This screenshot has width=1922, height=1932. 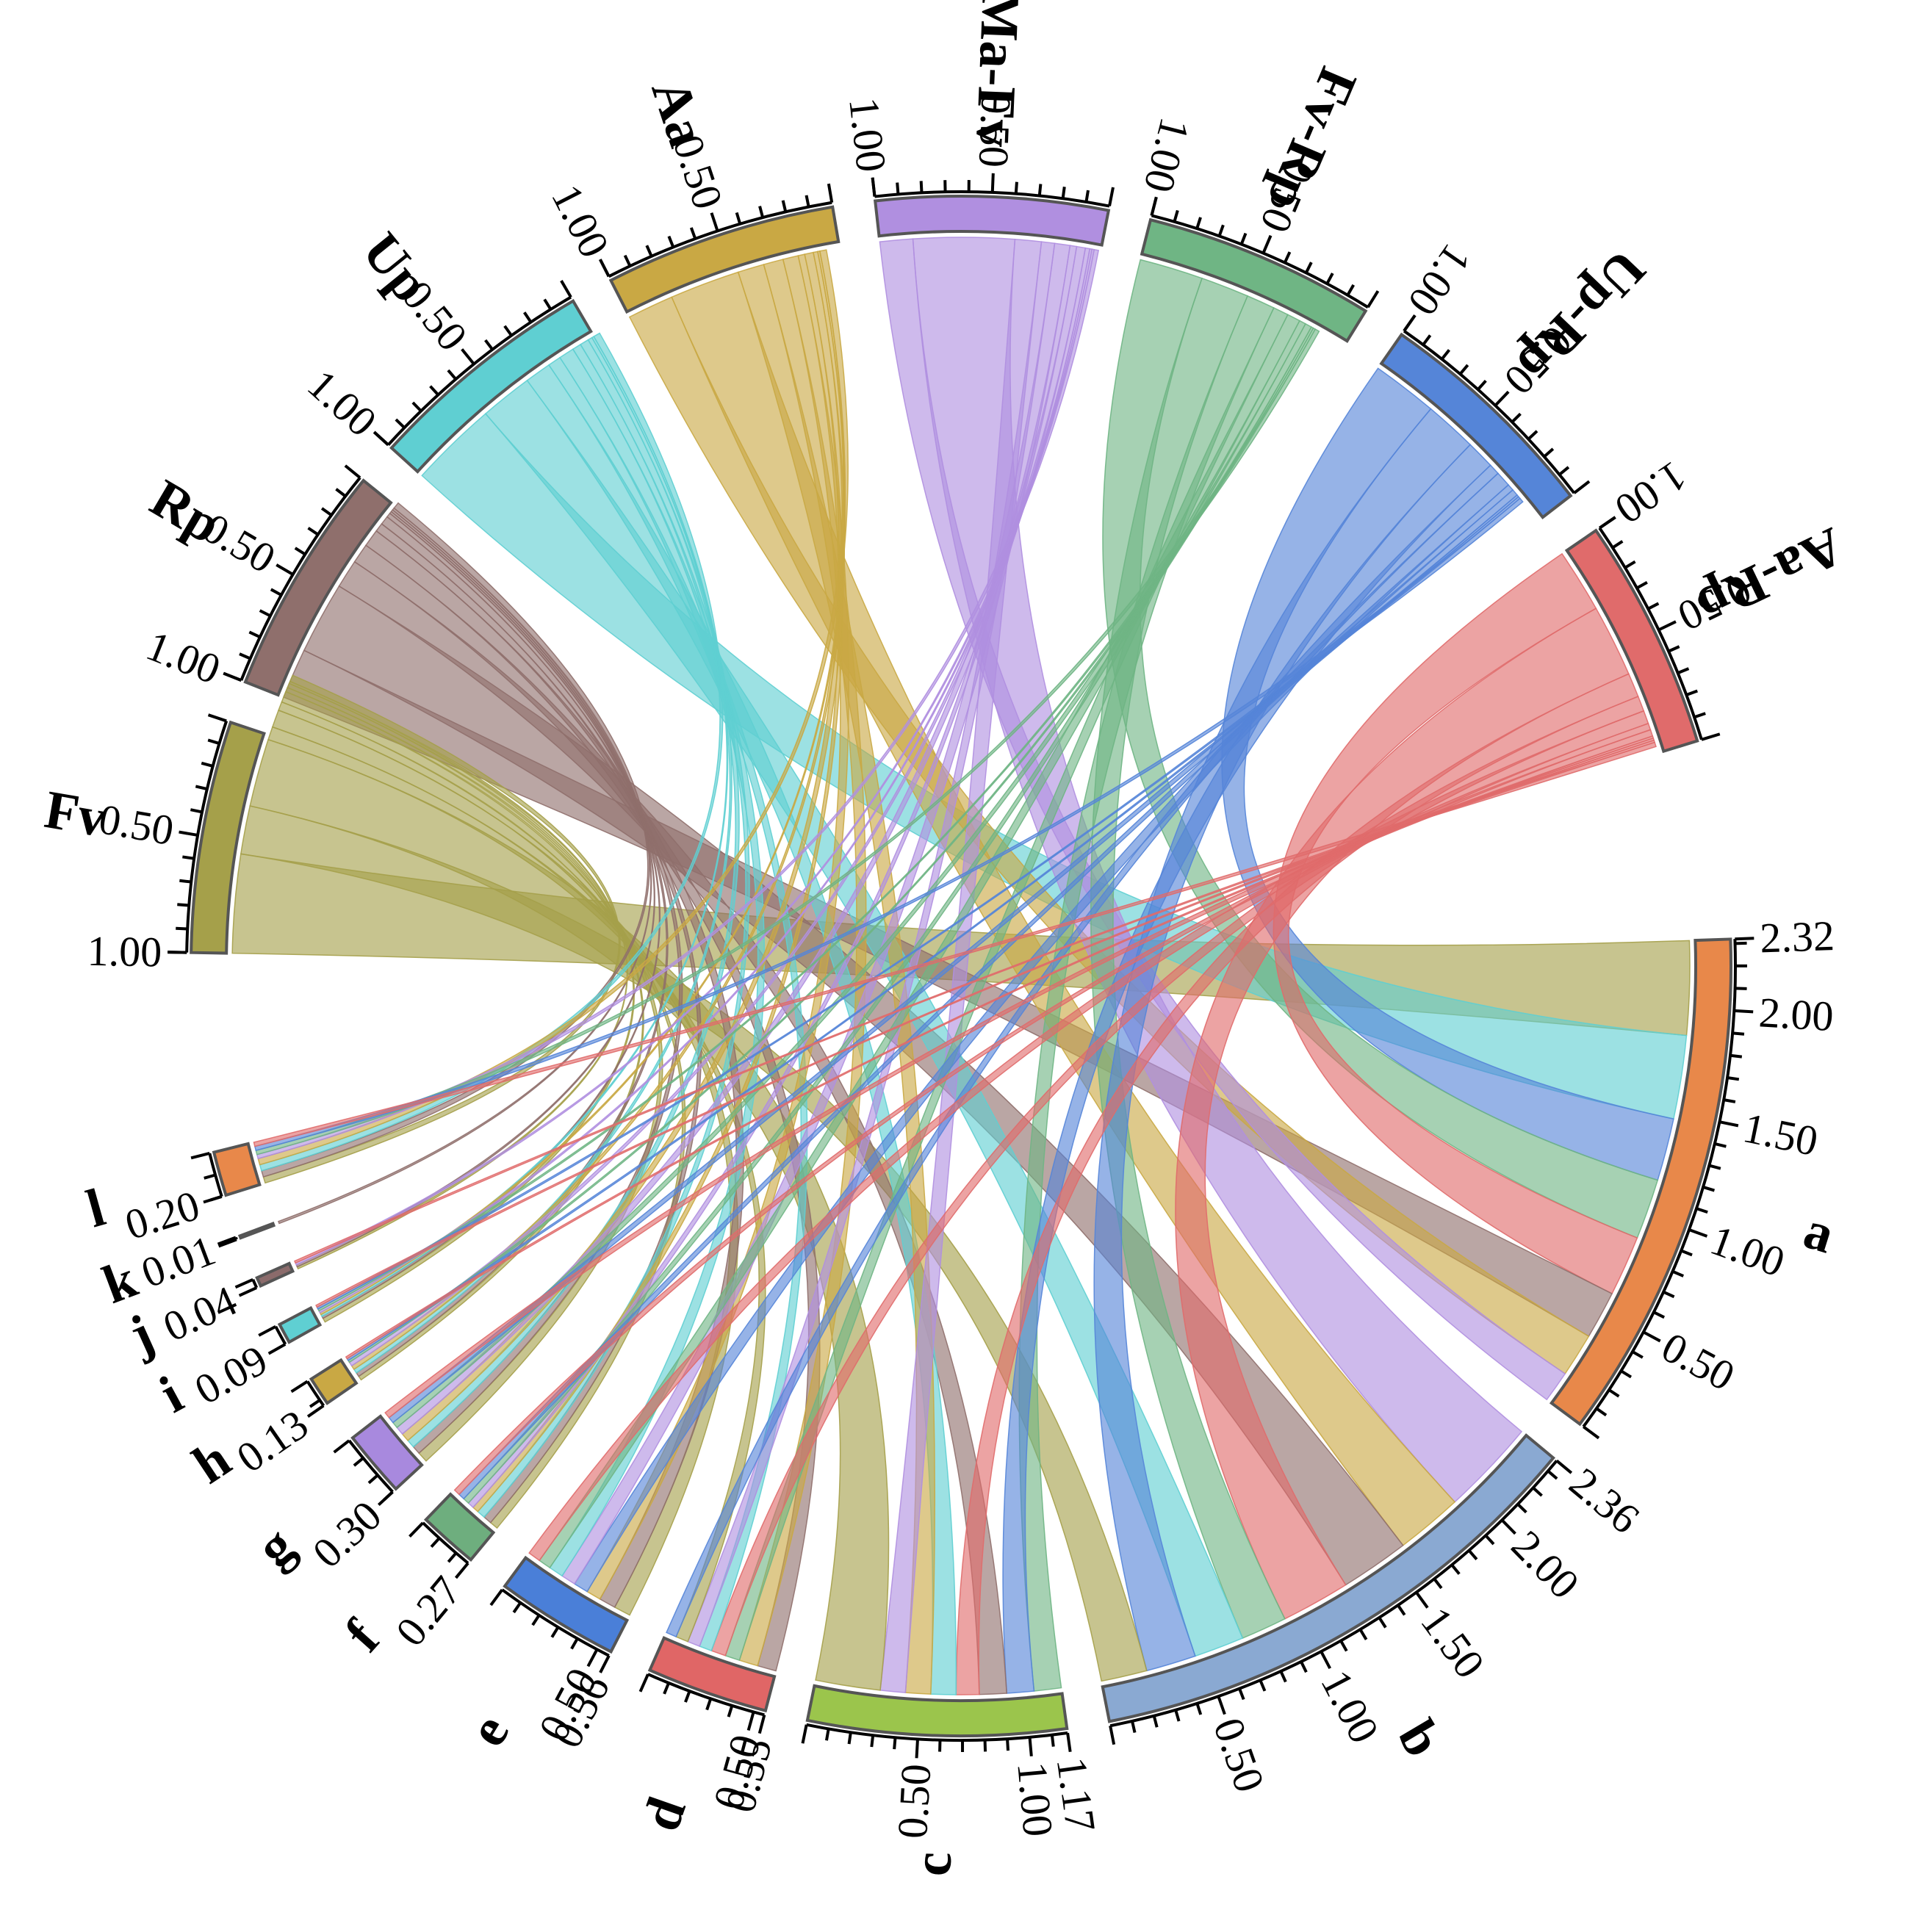 What do you see at coordinates (1581, 315) in the screenshot?
I see `sector-label-up-rp: Up-Rp` at bounding box center [1581, 315].